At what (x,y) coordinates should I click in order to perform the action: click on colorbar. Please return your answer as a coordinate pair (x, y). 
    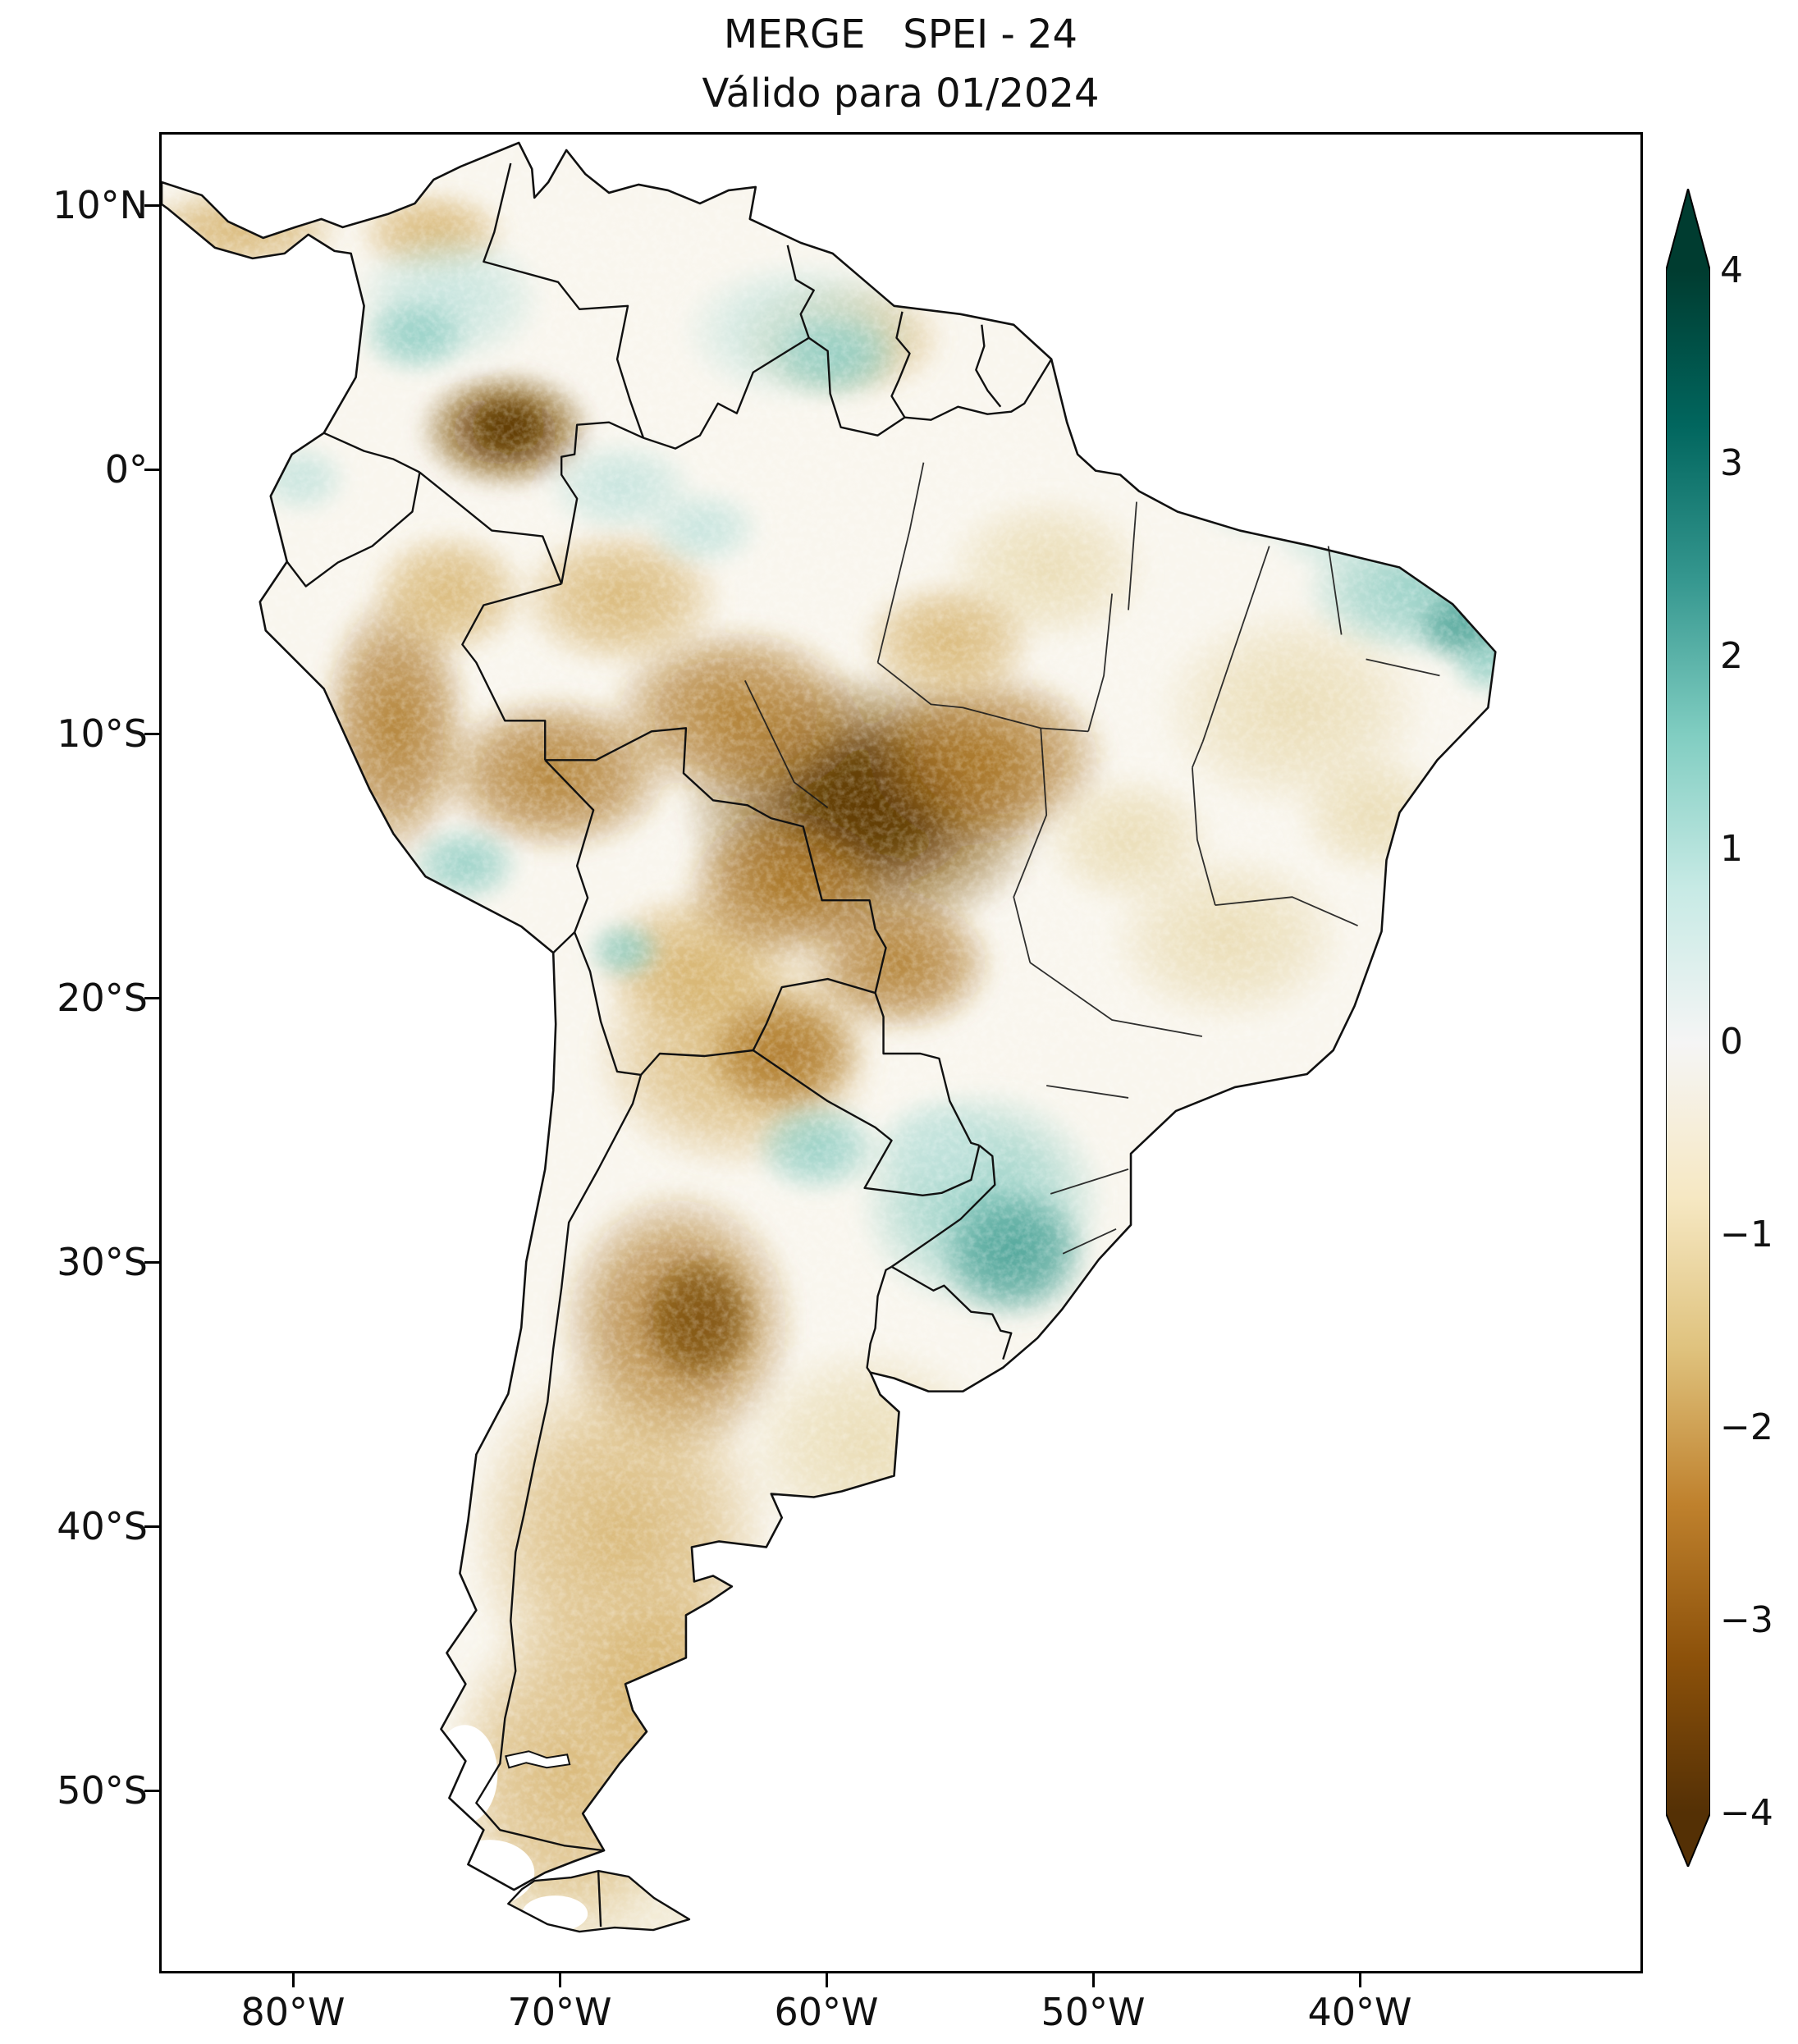
    Looking at the image, I should click on (1688, 1028).